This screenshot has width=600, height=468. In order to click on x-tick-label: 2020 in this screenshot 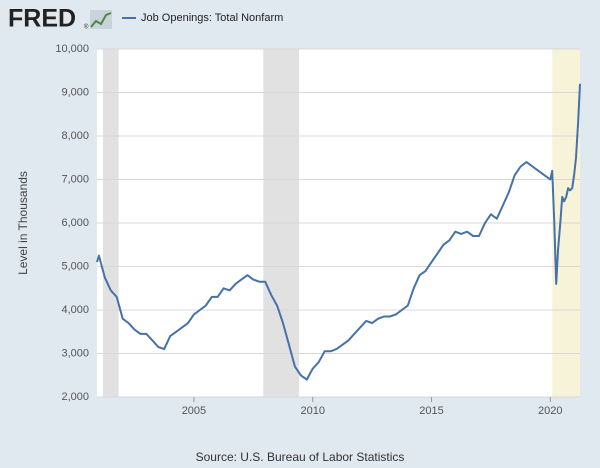, I will do `click(550, 411)`.